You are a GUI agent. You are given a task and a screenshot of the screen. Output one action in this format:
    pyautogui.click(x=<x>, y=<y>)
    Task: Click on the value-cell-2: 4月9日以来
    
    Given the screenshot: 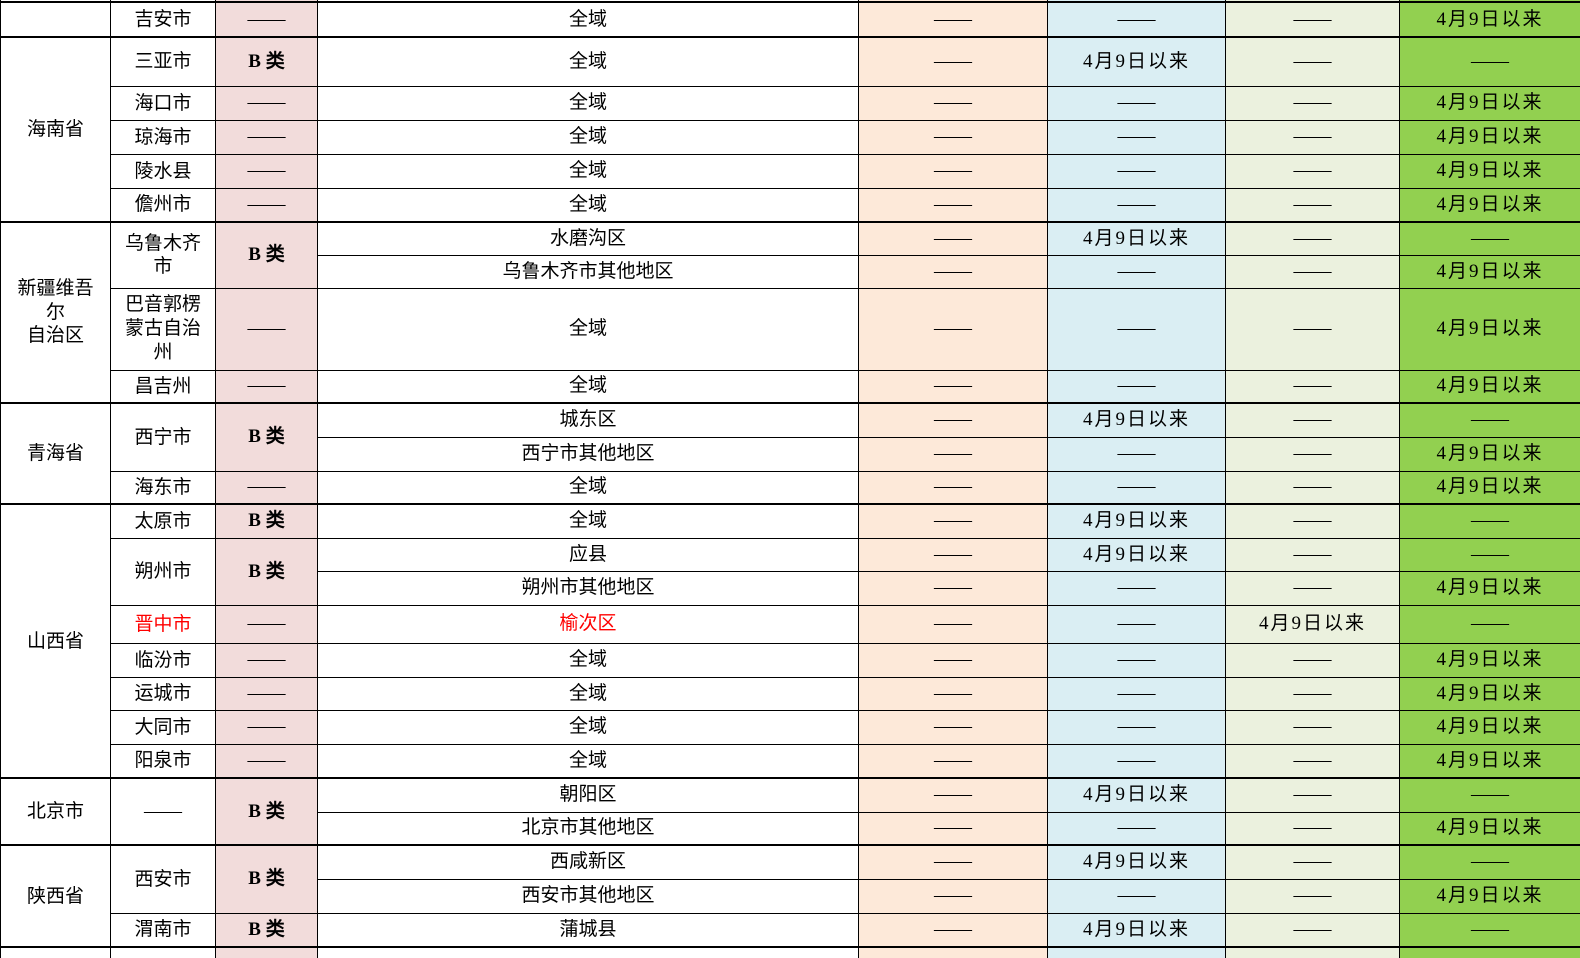 What is the action you would take?
    pyautogui.click(x=1136, y=930)
    